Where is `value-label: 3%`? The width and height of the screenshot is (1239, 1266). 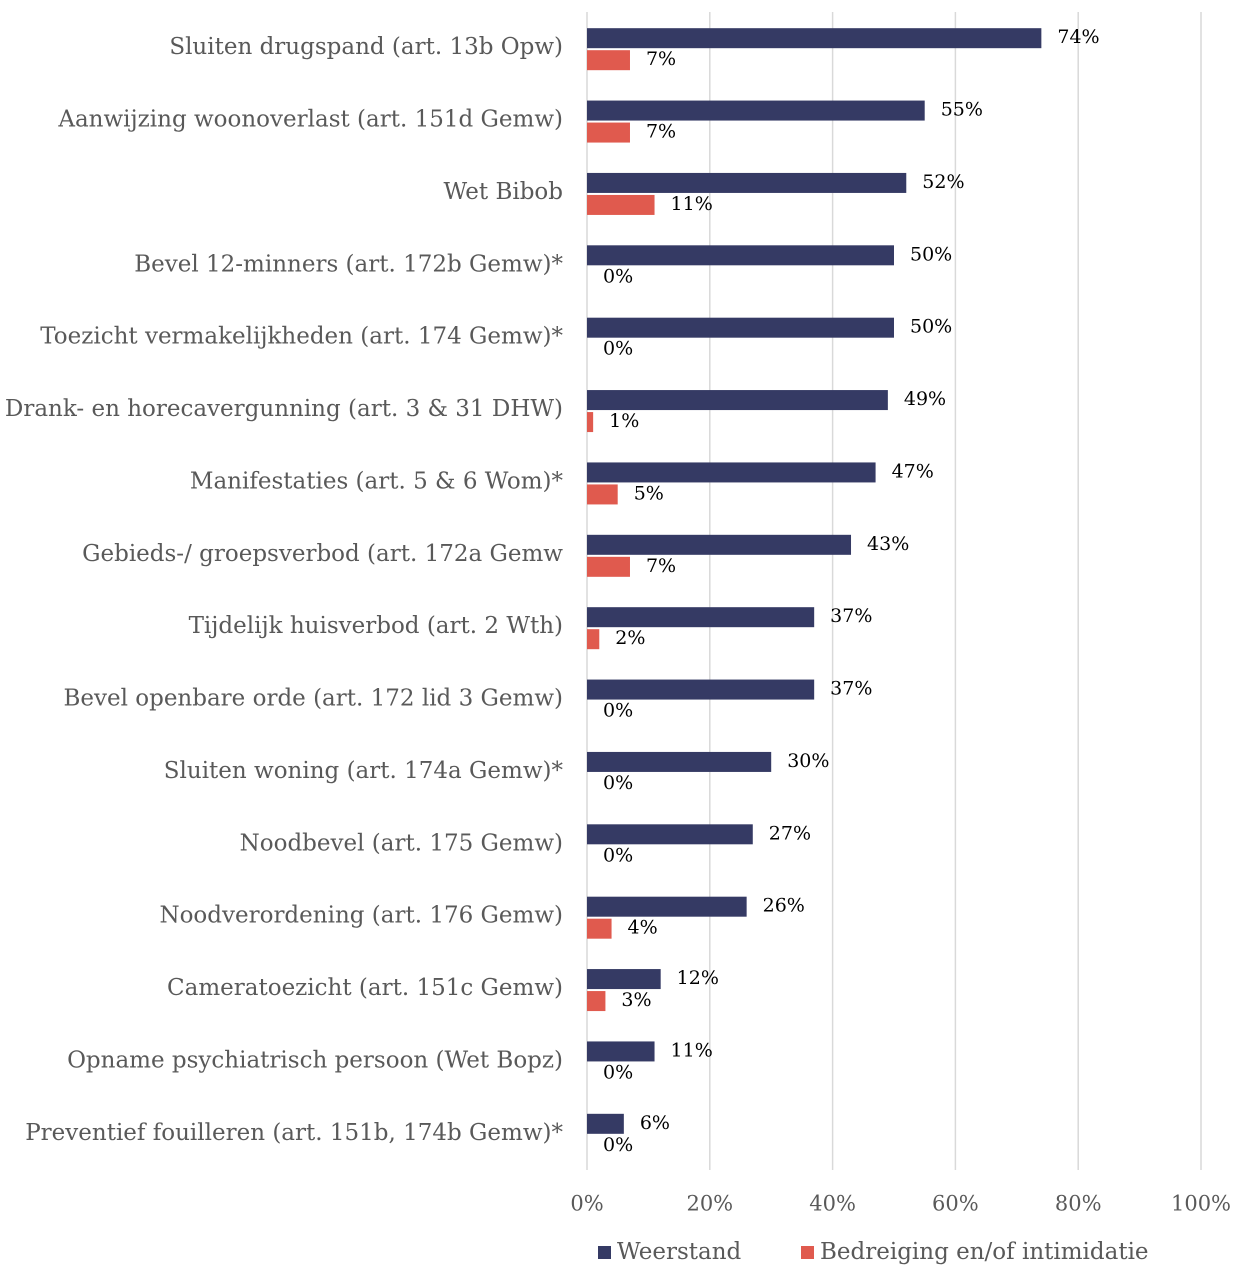
value-label: 3% is located at coordinates (636, 1000).